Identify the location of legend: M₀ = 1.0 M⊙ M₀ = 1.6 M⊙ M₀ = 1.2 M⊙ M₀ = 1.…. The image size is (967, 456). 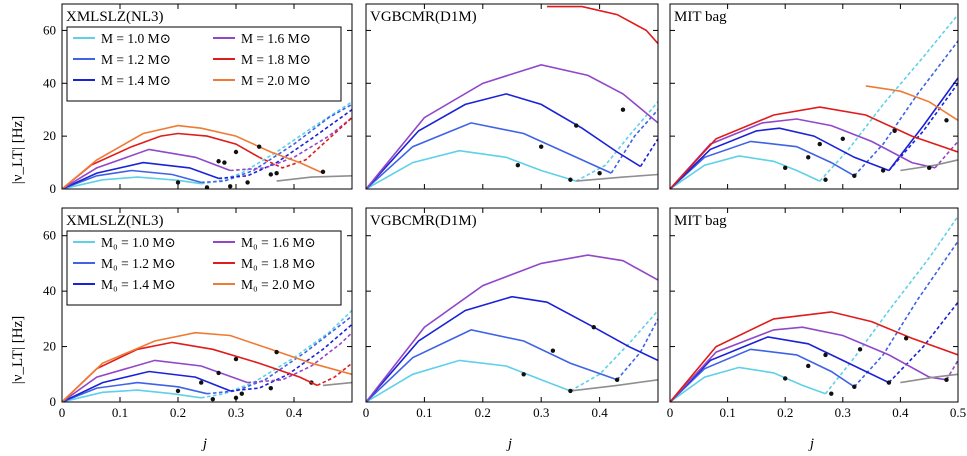
(204, 268).